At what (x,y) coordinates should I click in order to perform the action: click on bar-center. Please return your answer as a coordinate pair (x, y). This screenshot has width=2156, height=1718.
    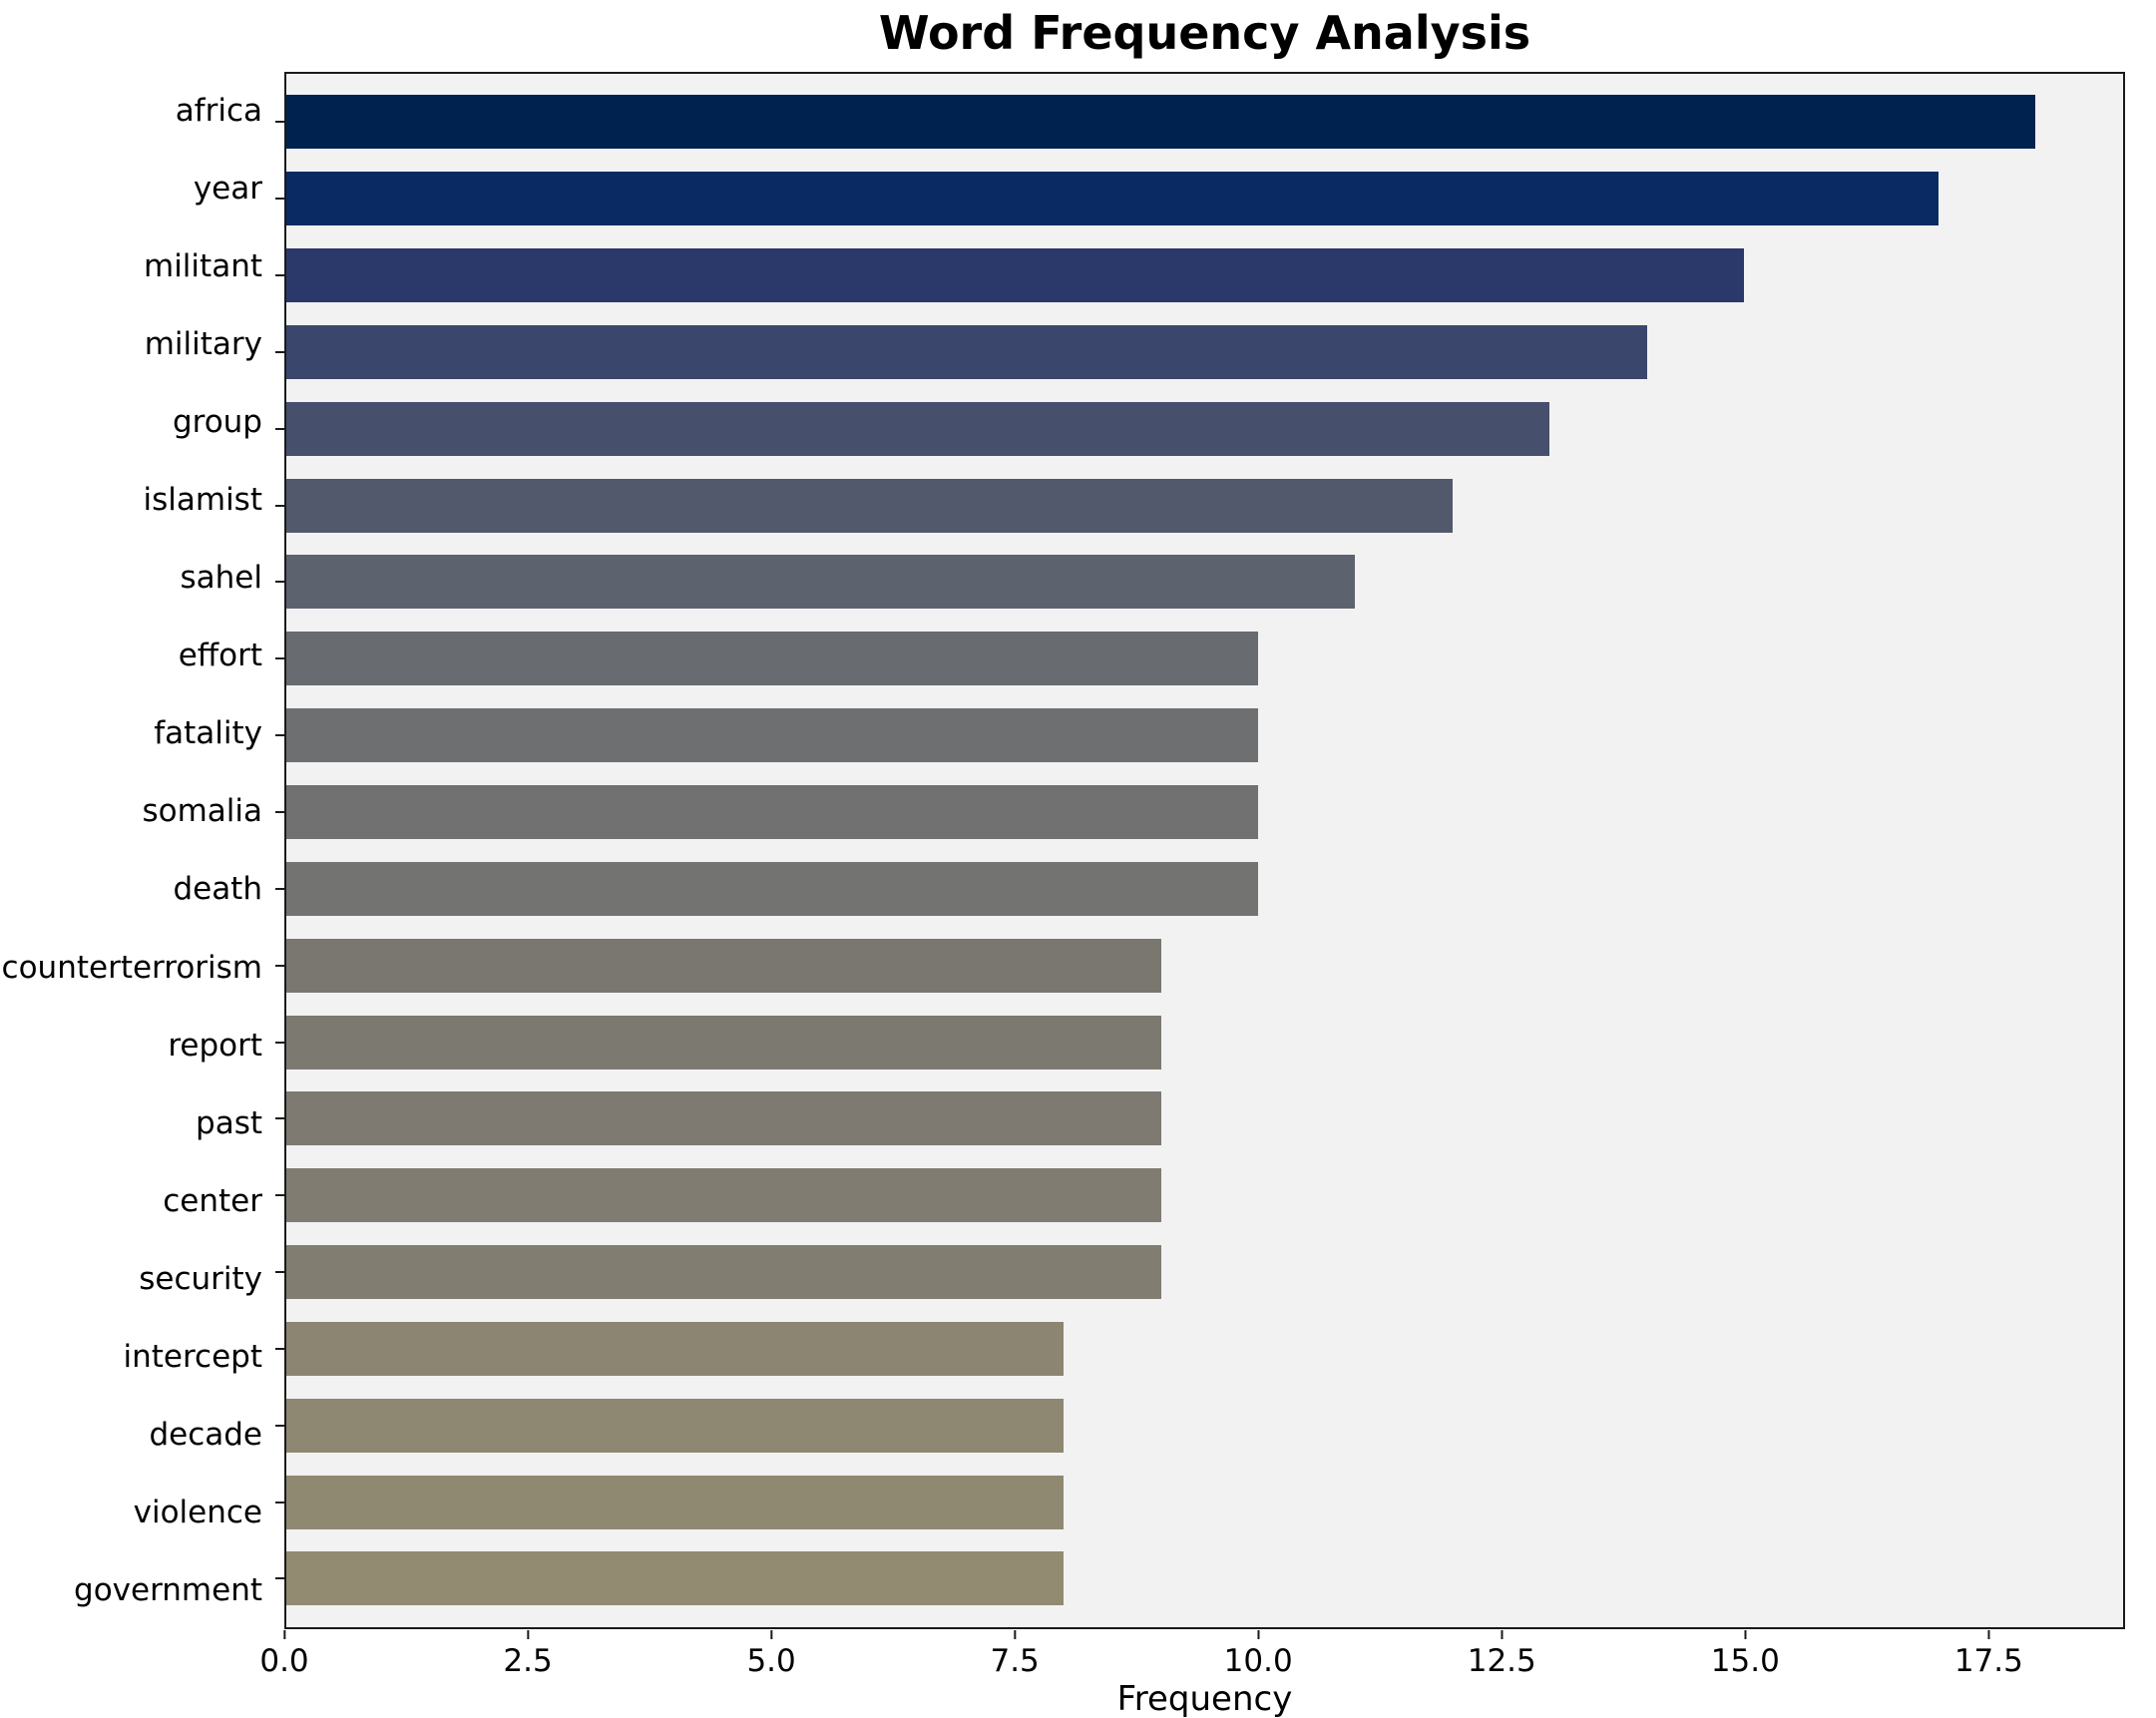
    Looking at the image, I should click on (723, 1195).